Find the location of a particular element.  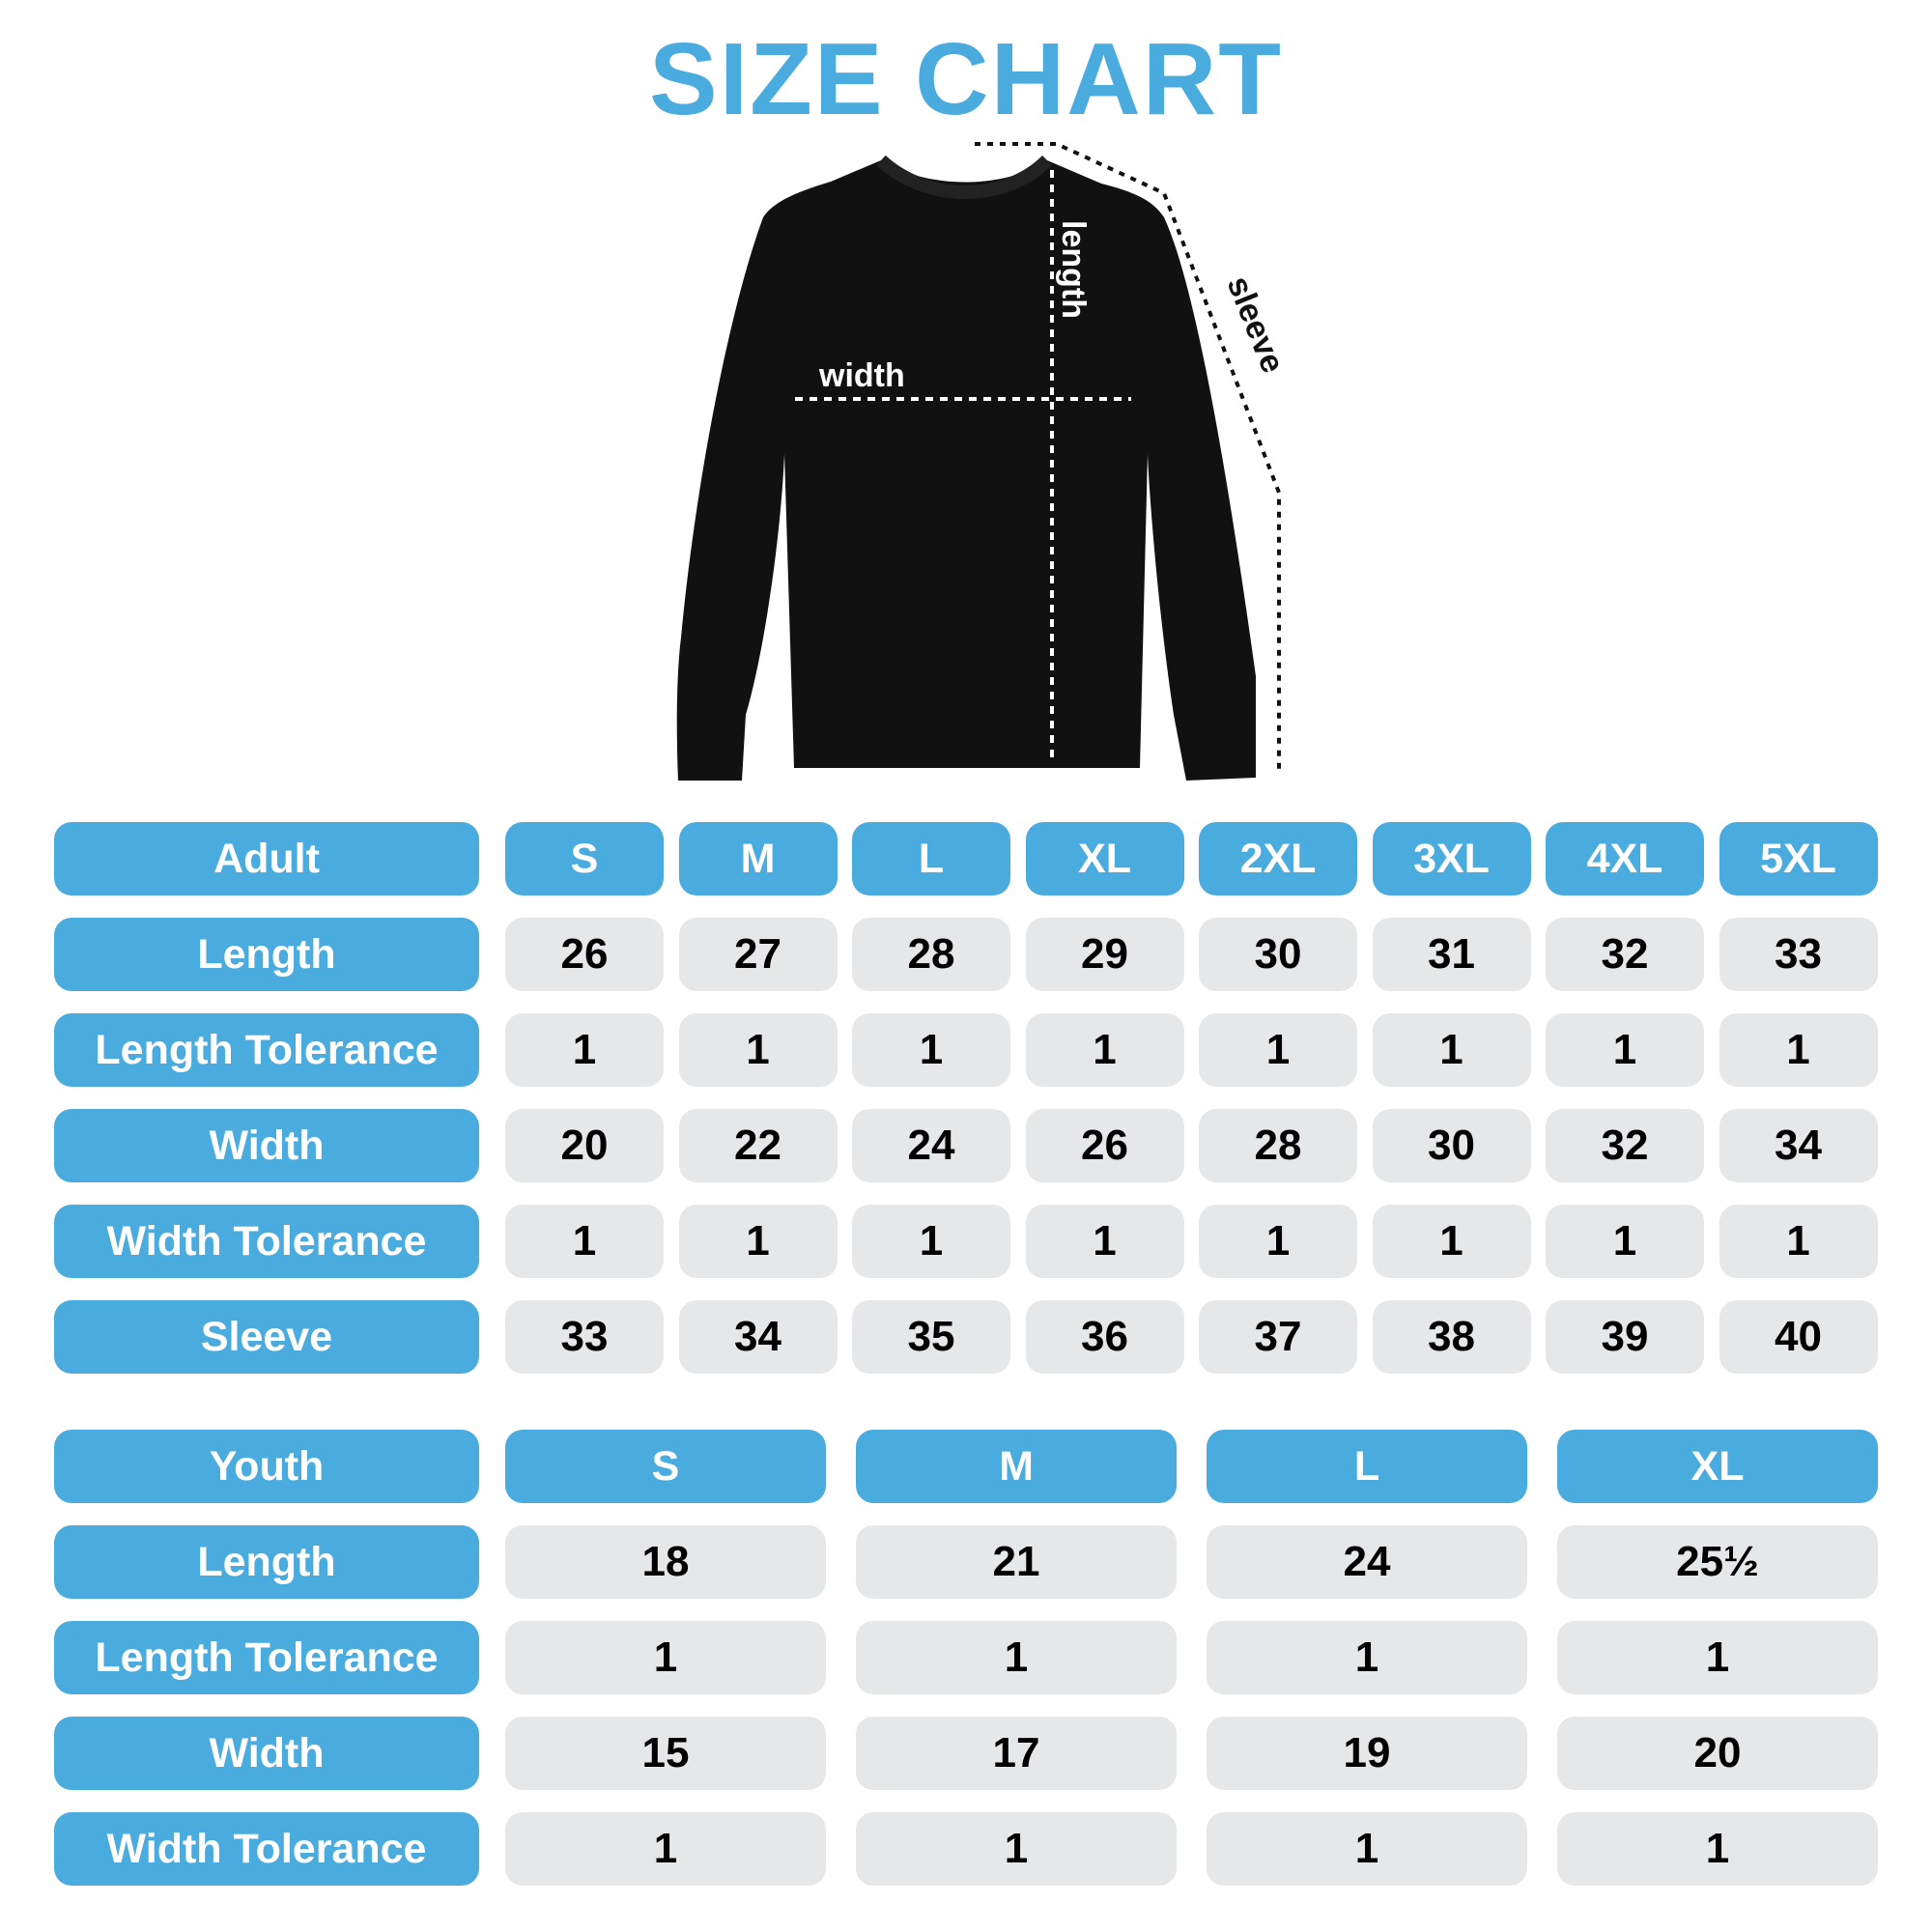

adult-cell: 38 is located at coordinates (1451, 1337).